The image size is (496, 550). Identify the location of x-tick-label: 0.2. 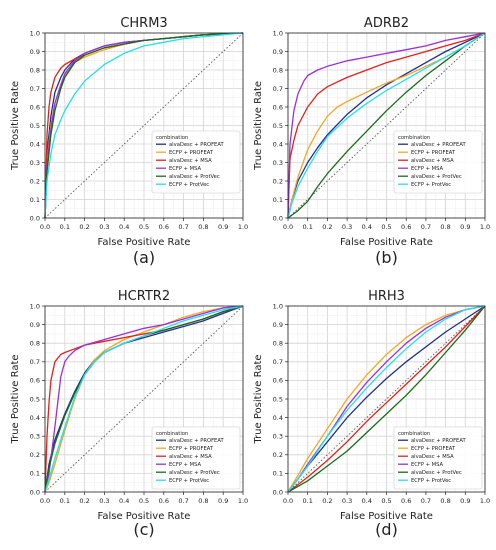
(327, 227).